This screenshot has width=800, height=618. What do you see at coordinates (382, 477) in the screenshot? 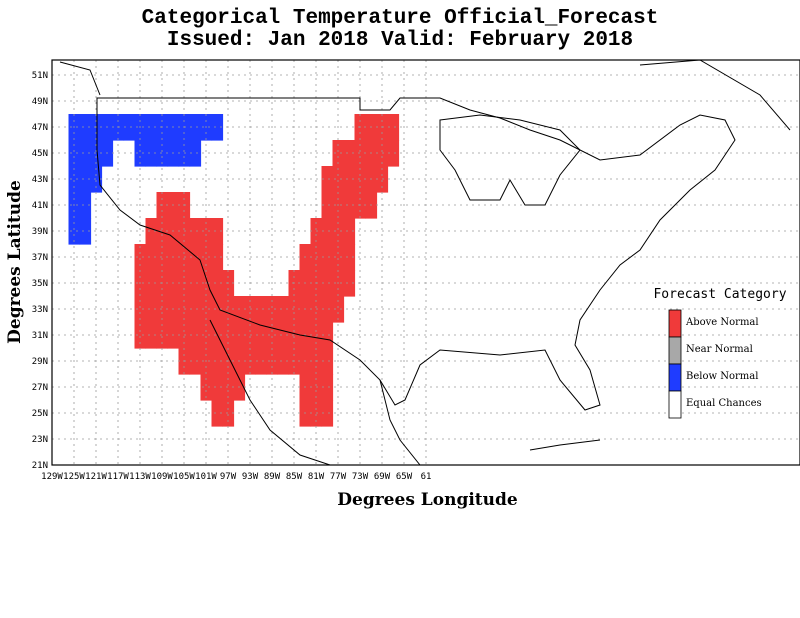
I see `x-tick-label: 69W` at bounding box center [382, 477].